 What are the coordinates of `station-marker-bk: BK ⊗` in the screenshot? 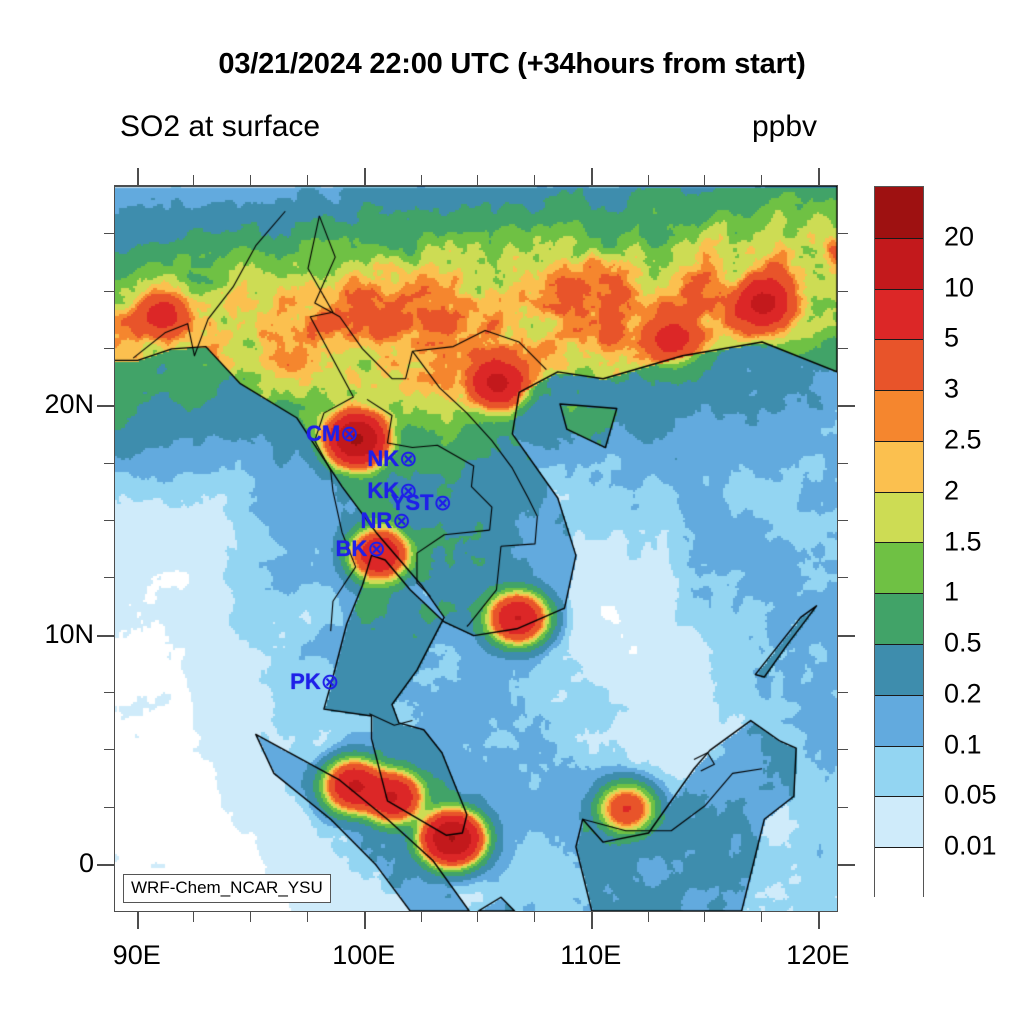 It's located at (360, 548).